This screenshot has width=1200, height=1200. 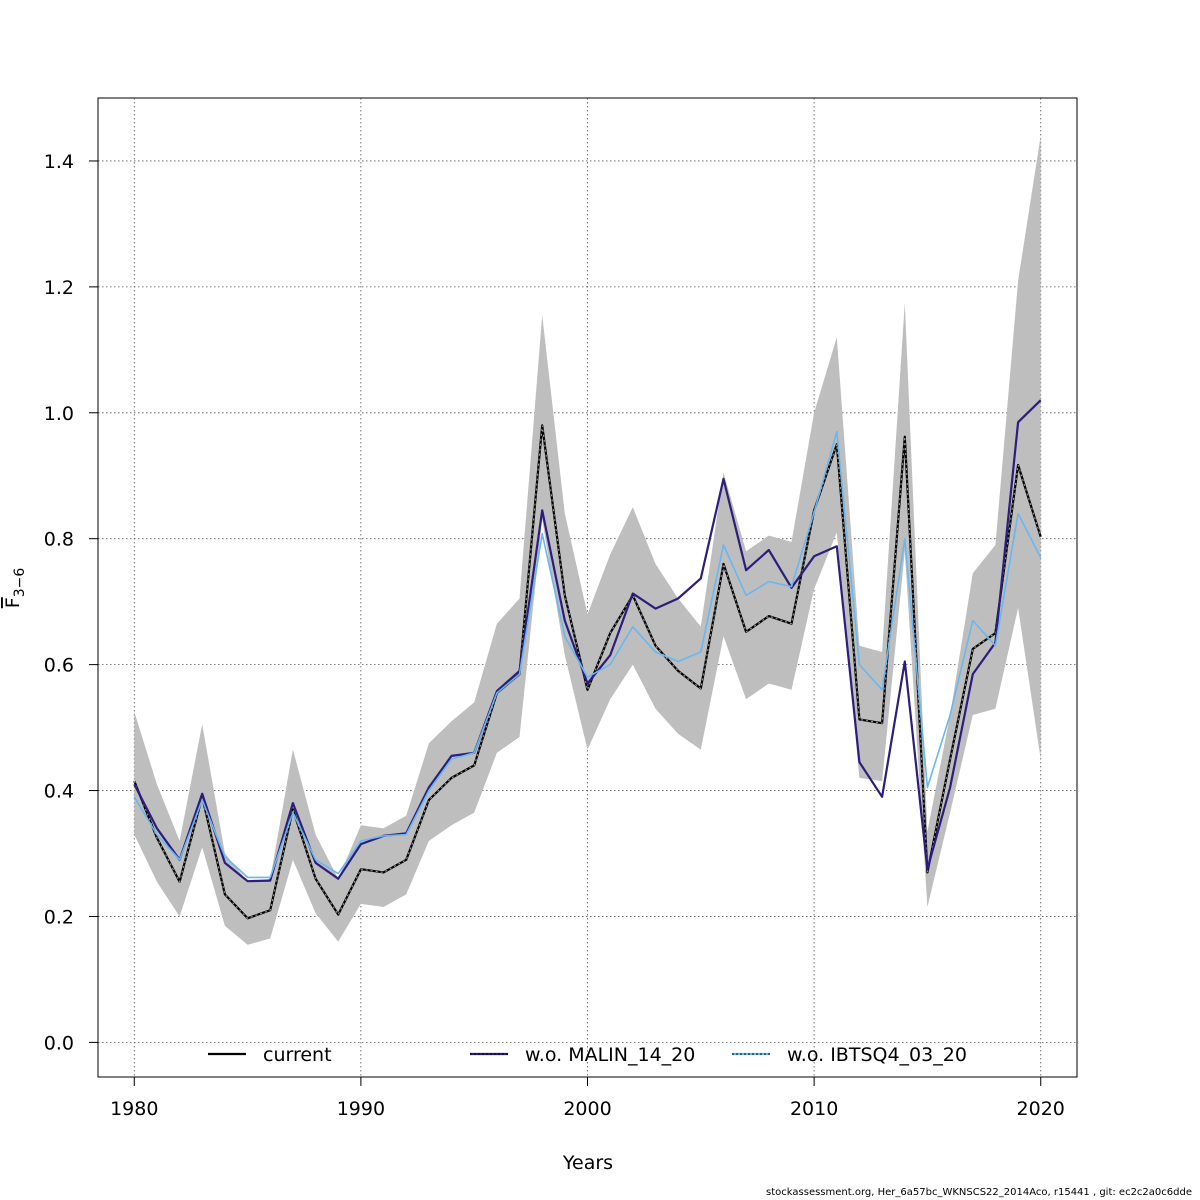 I want to click on y-tick-label: 0.6, so click(x=59, y=666).